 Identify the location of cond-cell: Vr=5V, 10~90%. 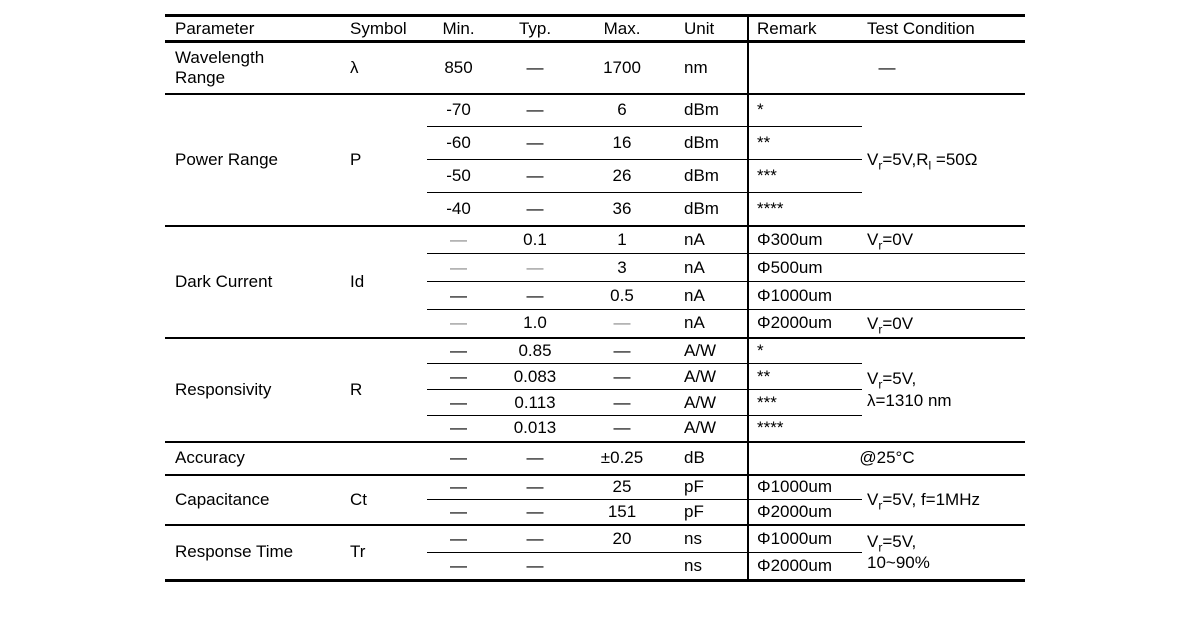
(943, 552).